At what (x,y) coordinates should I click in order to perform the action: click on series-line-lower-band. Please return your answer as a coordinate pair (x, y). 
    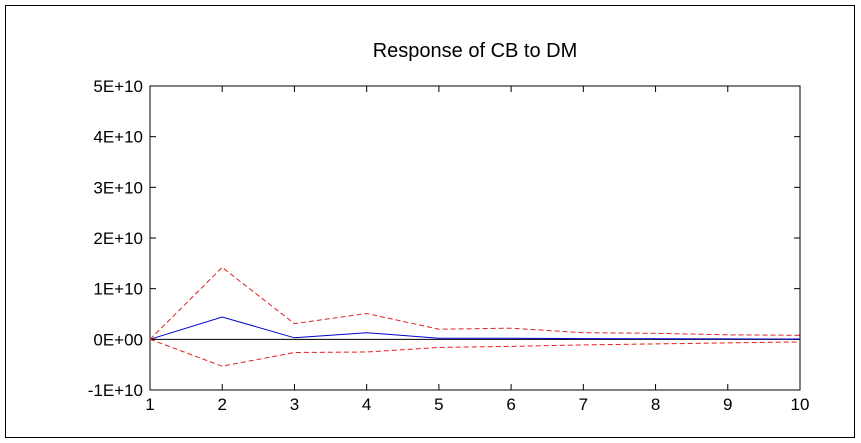
    Looking at the image, I should click on (475, 352).